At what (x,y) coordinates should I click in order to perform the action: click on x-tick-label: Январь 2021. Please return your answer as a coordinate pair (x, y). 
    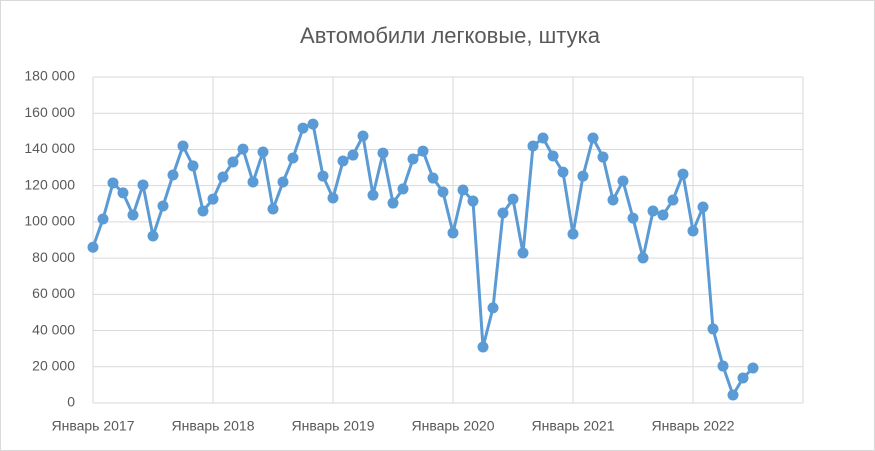
    Looking at the image, I should click on (572, 426).